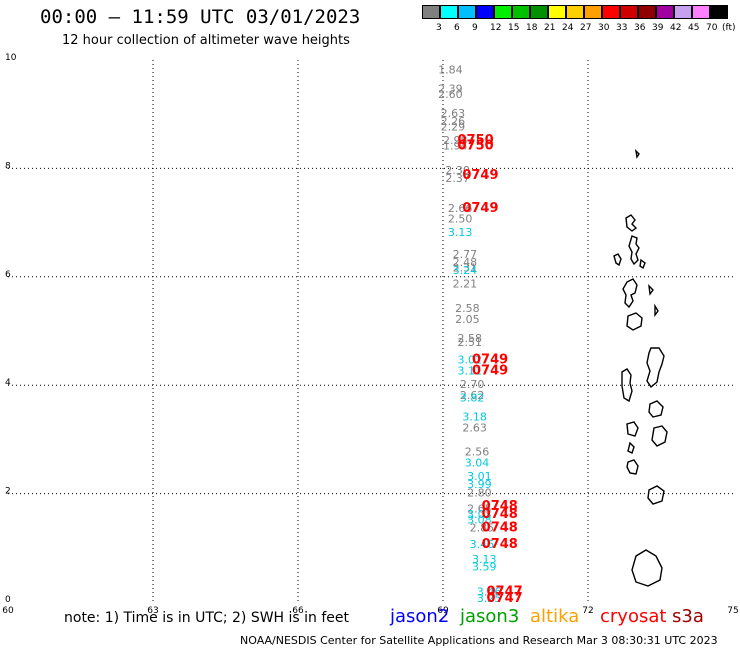 This screenshot has height=650, width=740. I want to click on wave-height-label: 2.80, so click(479, 492).